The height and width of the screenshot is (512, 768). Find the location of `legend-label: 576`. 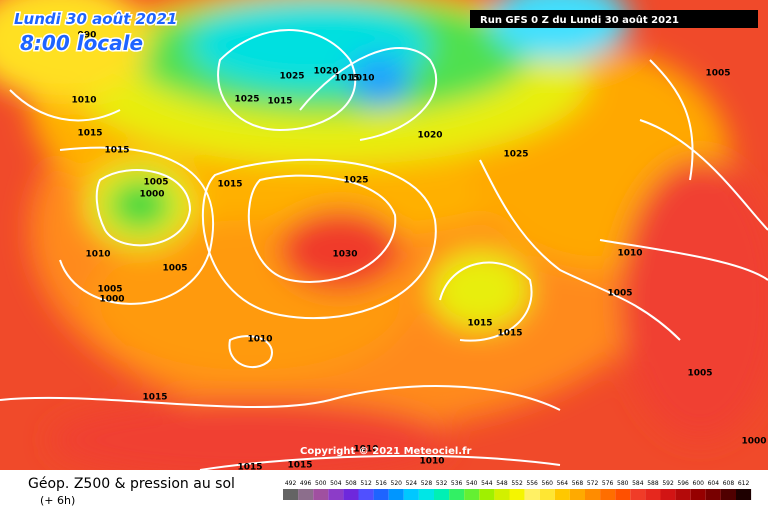

legend-label: 576 is located at coordinates (608, 483).